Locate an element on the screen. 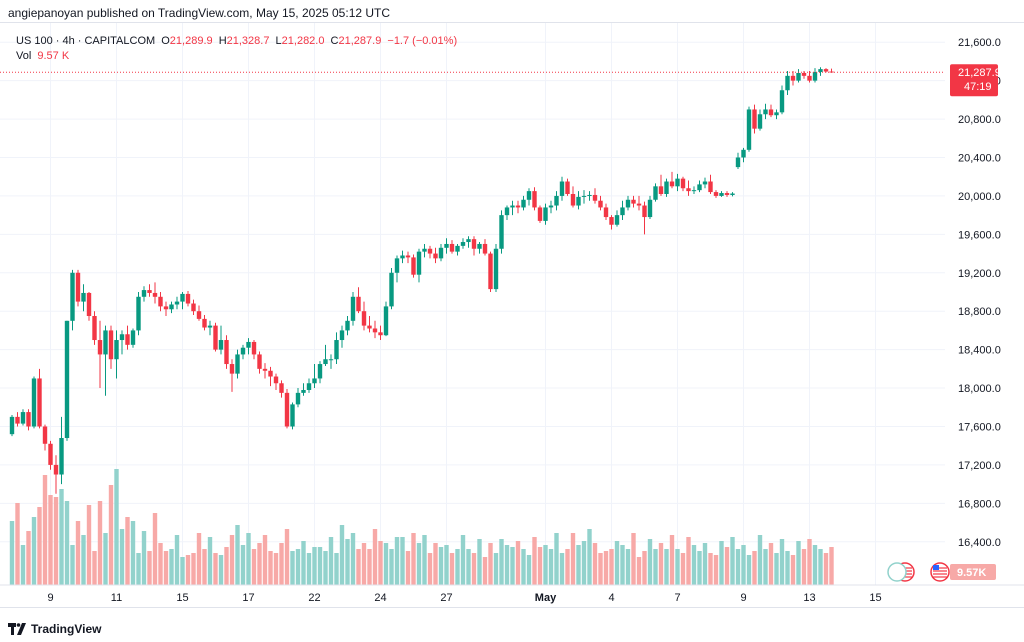 Image resolution: width=1024 pixels, height=642 pixels. event-marker-icon is located at coordinates (897, 572).